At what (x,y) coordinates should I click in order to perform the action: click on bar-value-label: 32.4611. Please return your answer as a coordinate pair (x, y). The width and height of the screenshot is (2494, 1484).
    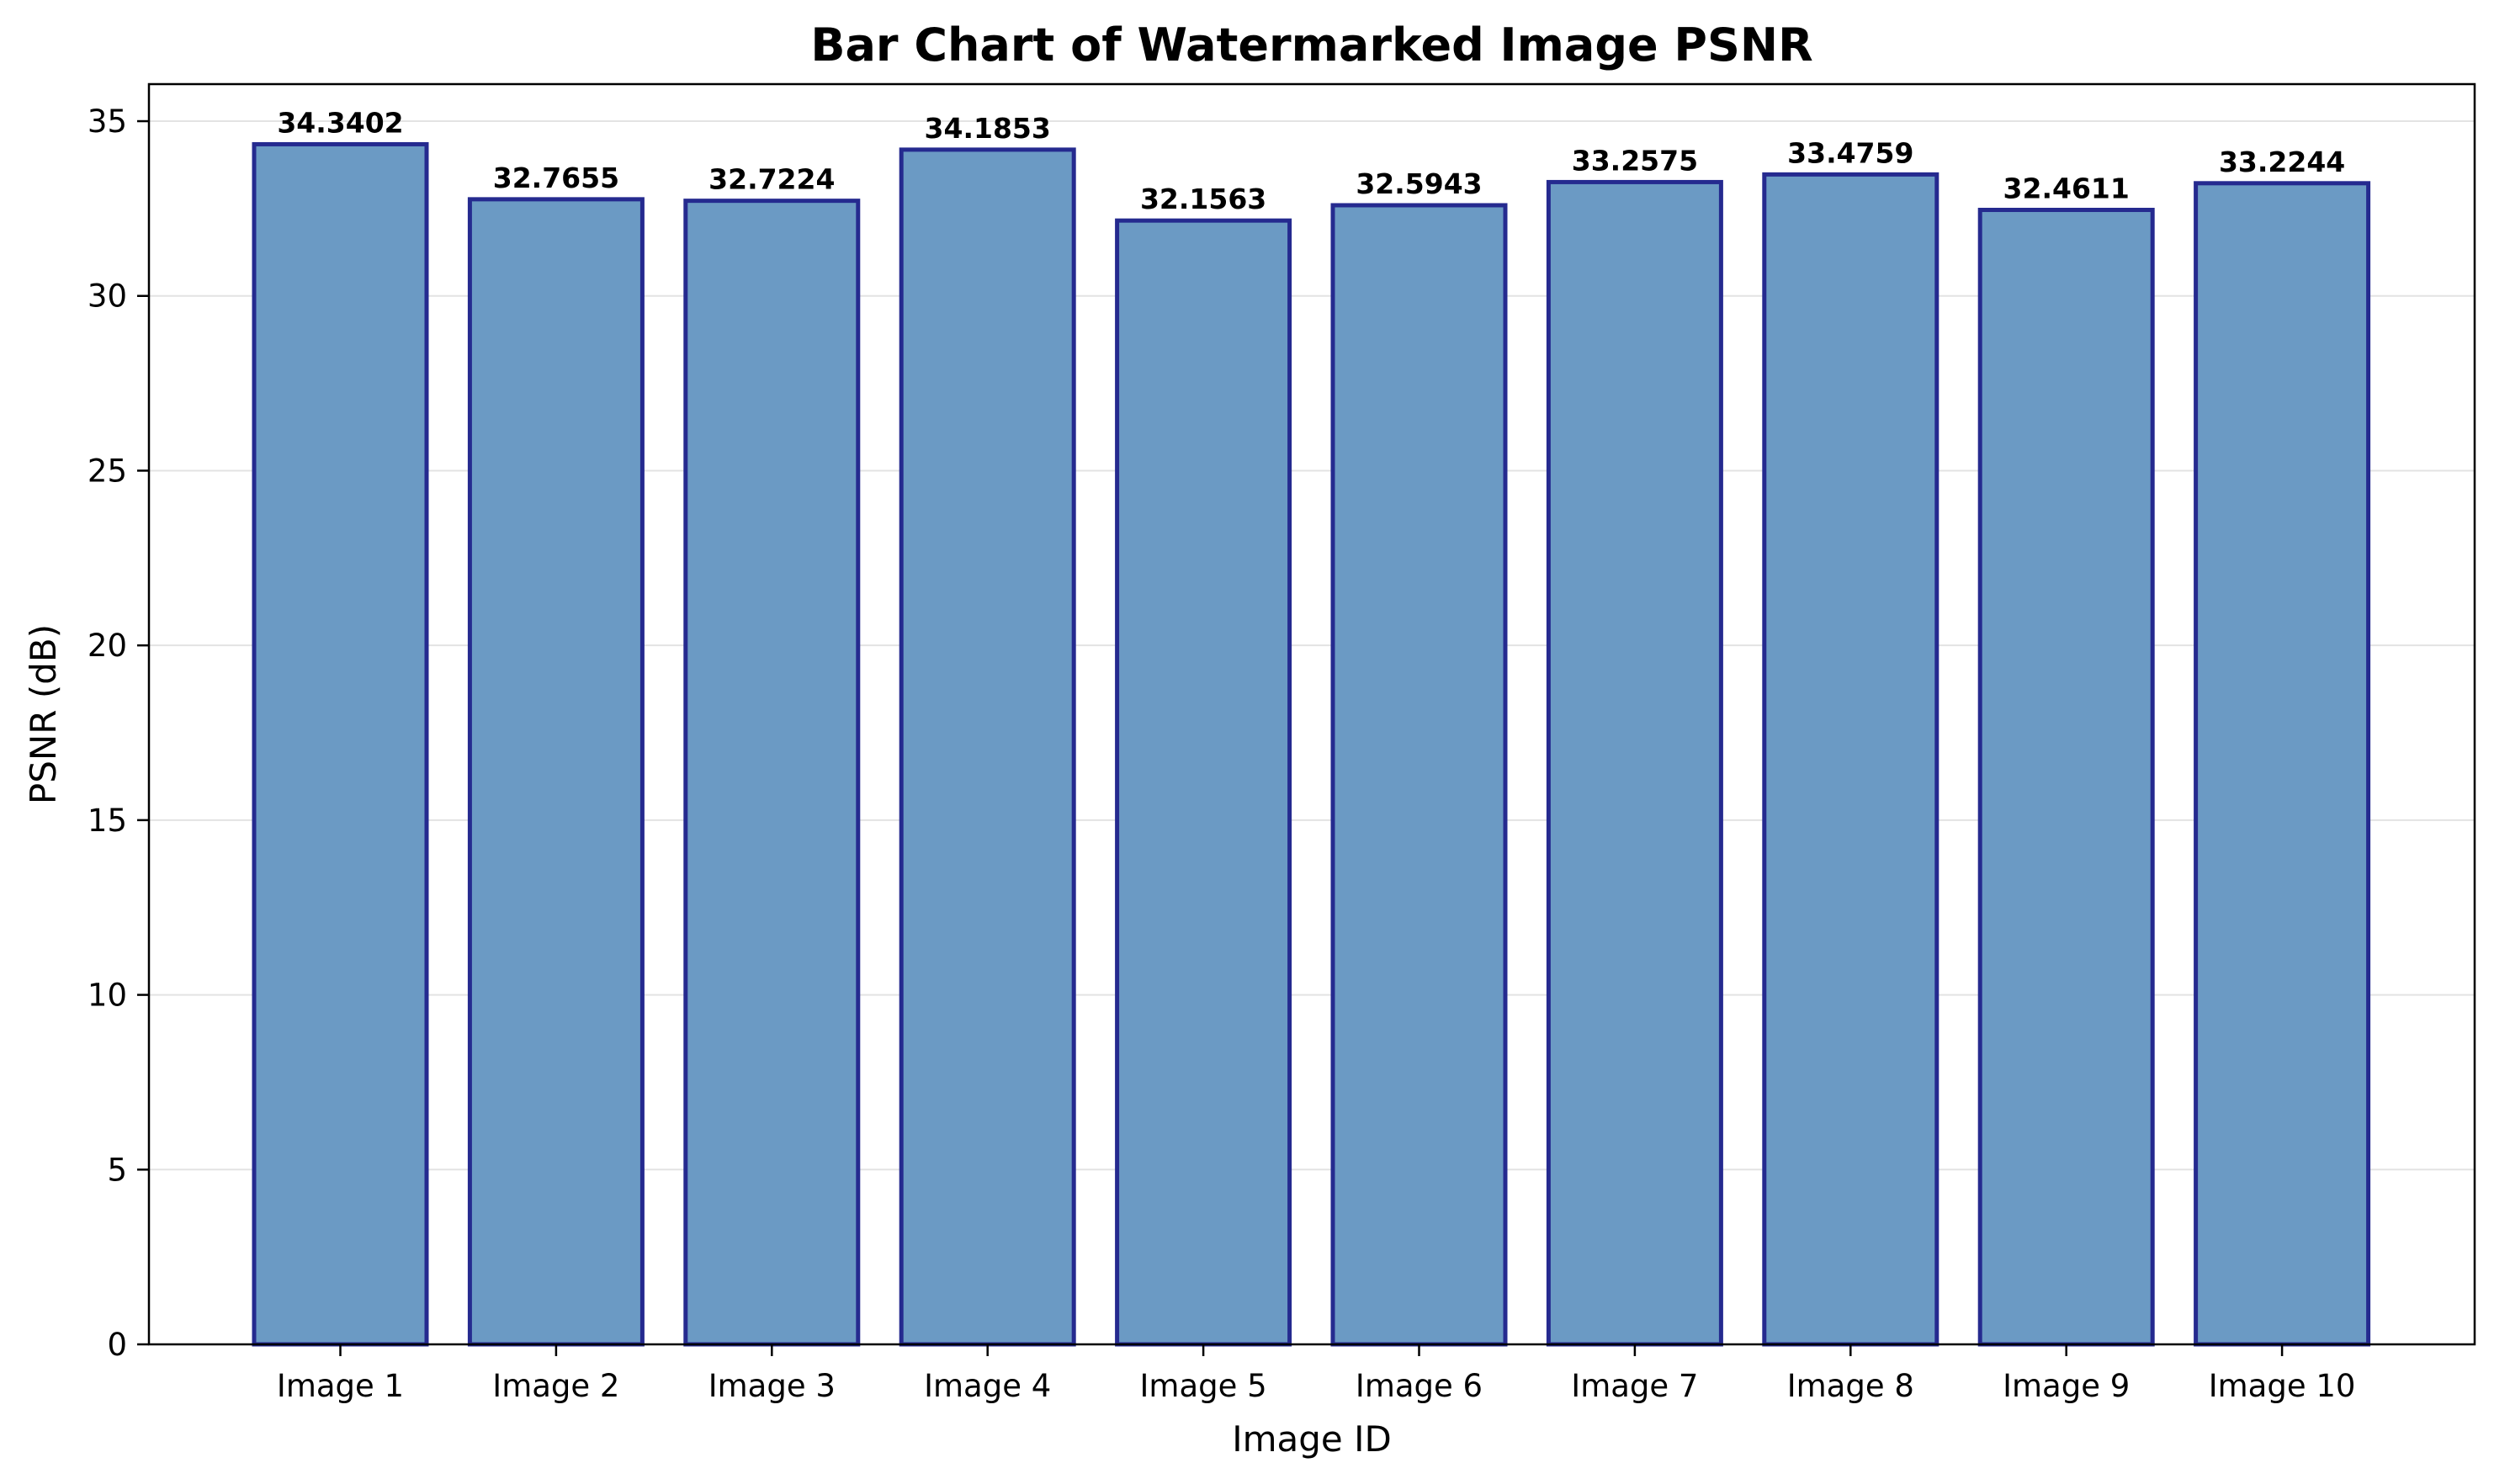
    Looking at the image, I should click on (2066, 188).